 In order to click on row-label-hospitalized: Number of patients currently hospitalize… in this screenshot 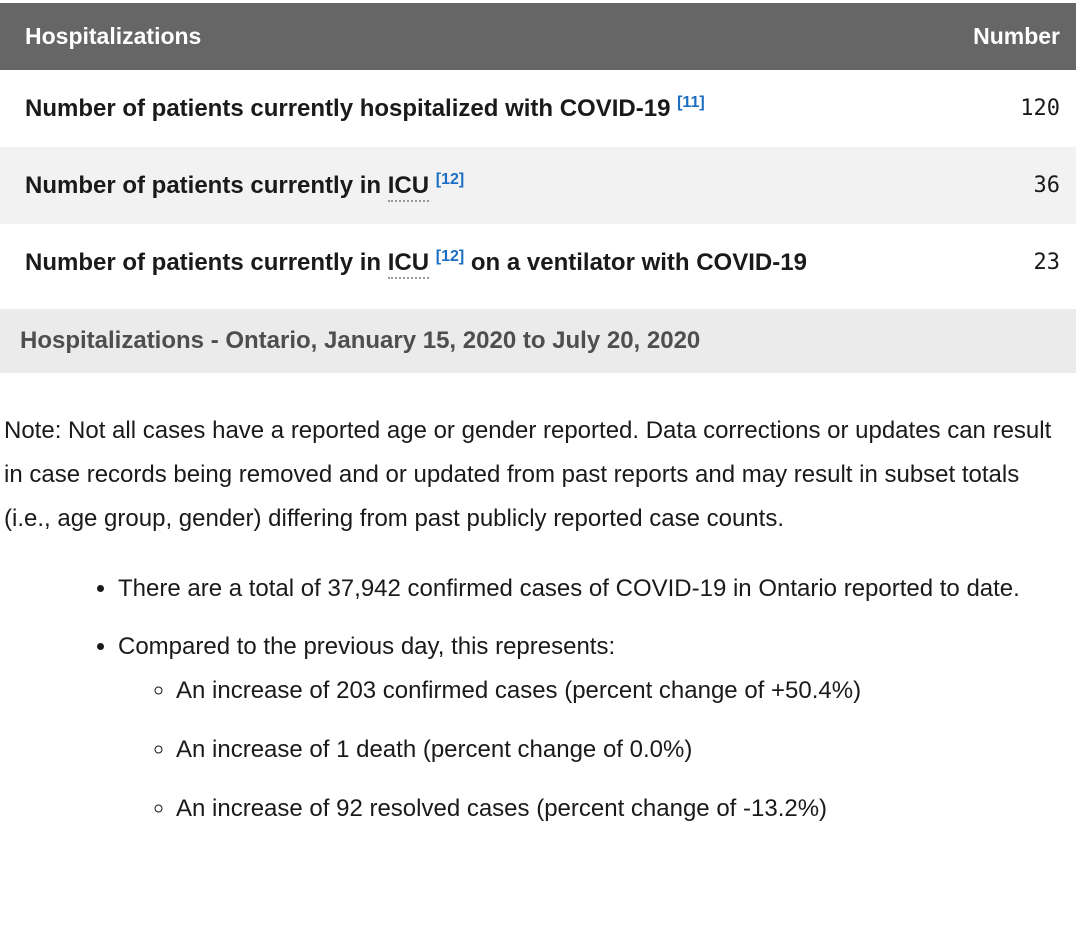, I will do `click(426, 108)`.